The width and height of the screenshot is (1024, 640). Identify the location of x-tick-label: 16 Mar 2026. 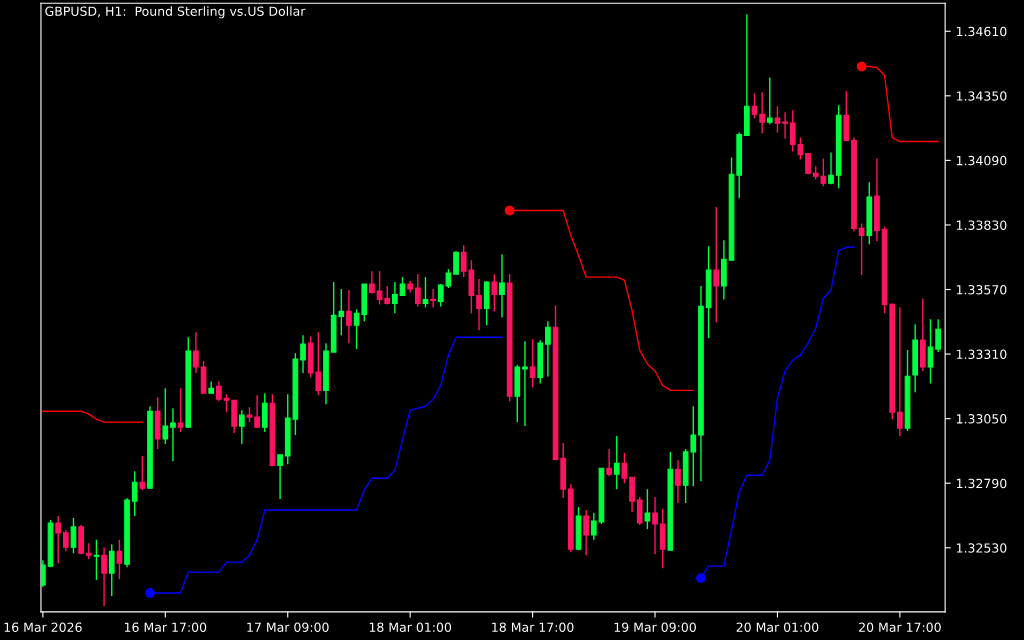
(43, 627).